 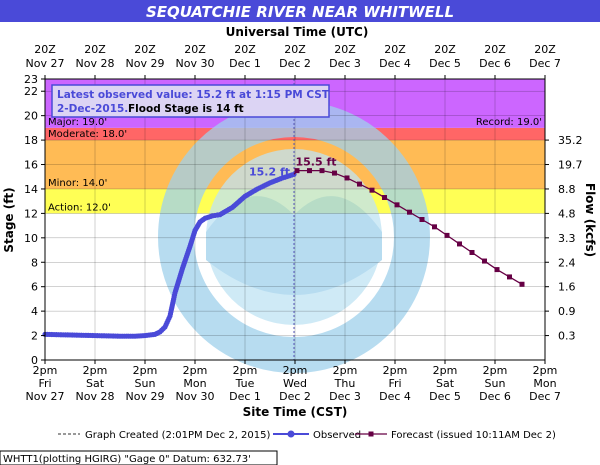 I want to click on y2-tick-label: 19.7, so click(x=570, y=165).